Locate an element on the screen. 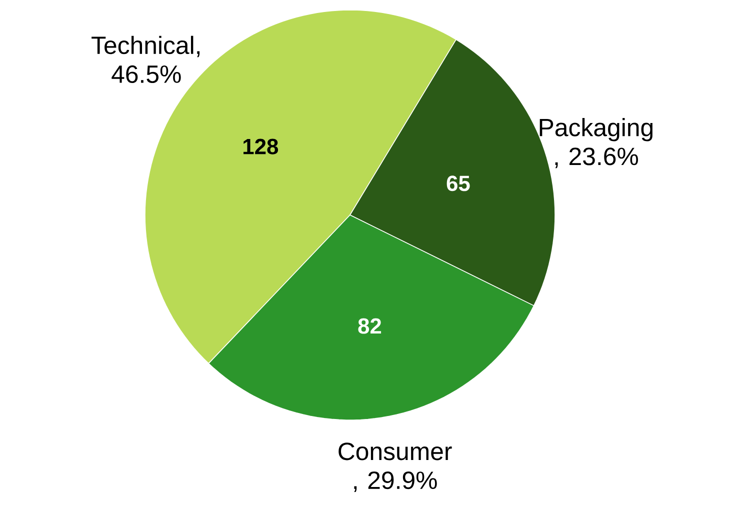 This screenshot has height=516, width=742. data-label: 65 is located at coordinates (458, 184).